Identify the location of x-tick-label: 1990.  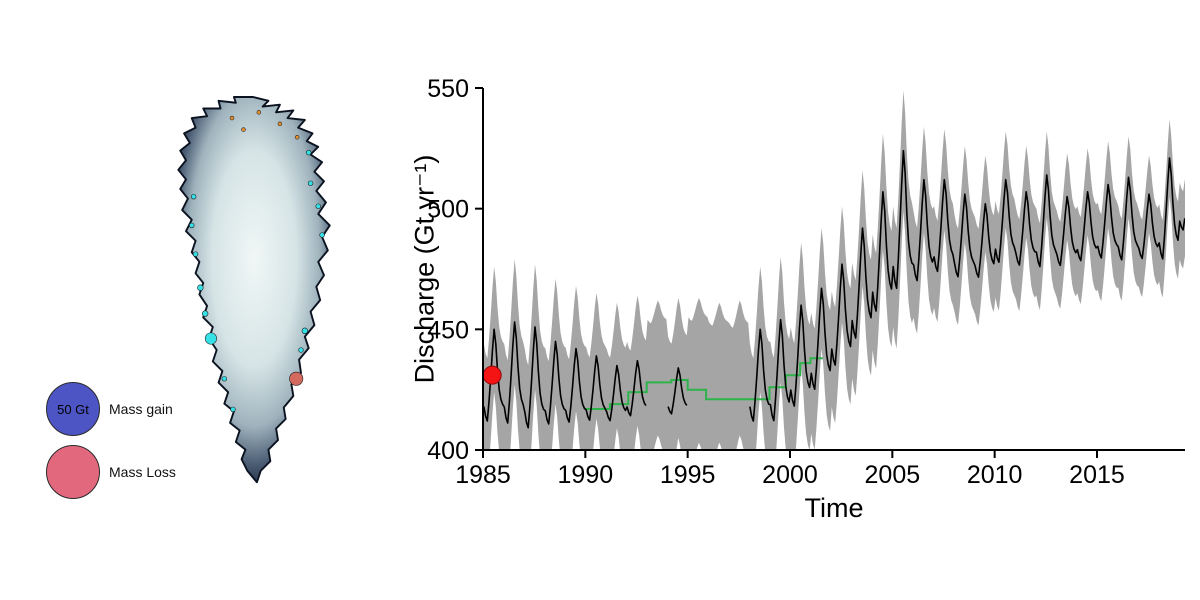
(586, 475).